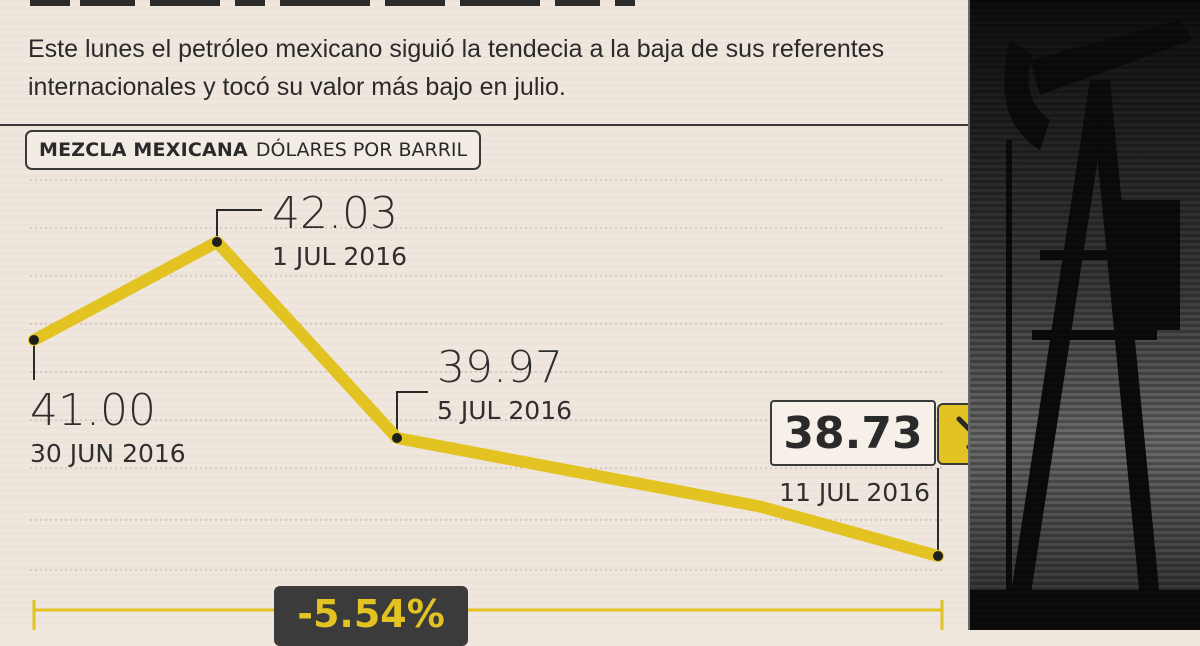 The image size is (1200, 646). Describe the element at coordinates (504, 410) in the screenshot. I see `label-date-5-jul: 5 JUL 2016` at that location.